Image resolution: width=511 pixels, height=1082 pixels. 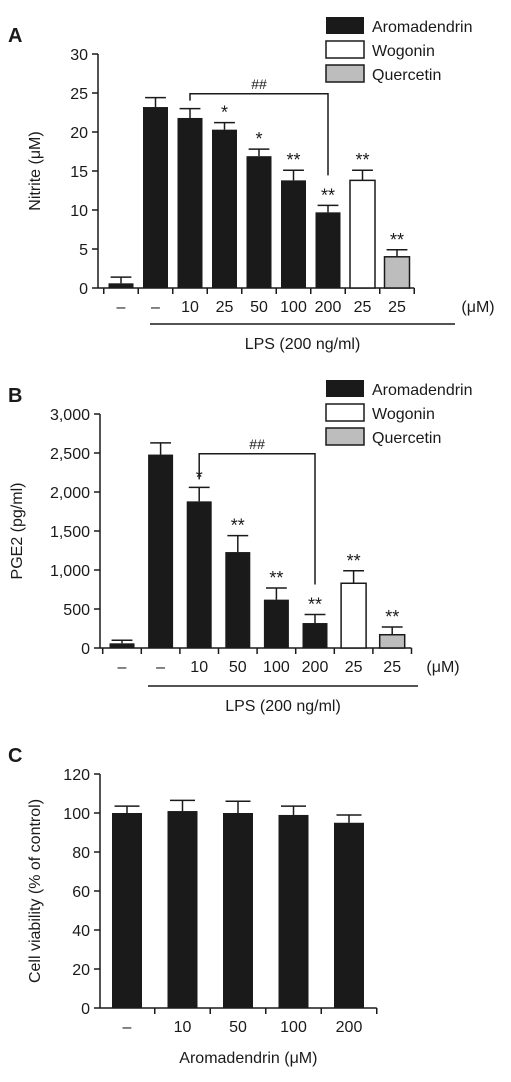 I want to click on x-category-label-b: 200, so click(x=315, y=667).